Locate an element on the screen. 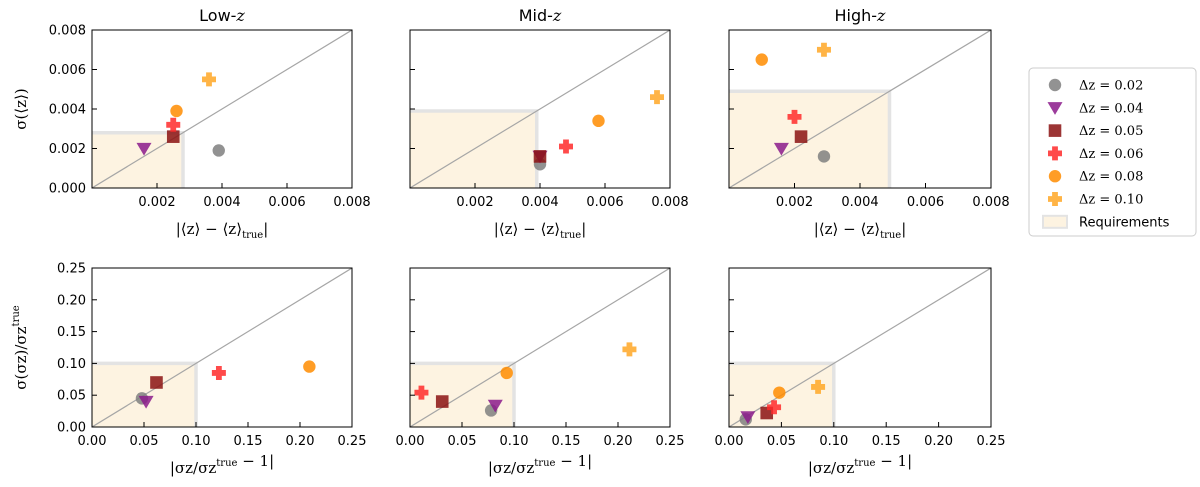  panel-row1-col1: 0.00 0.05 0.10 0.15 0.20 0.25 |σz/σztrue − 1| is located at coordinates (540, 372).